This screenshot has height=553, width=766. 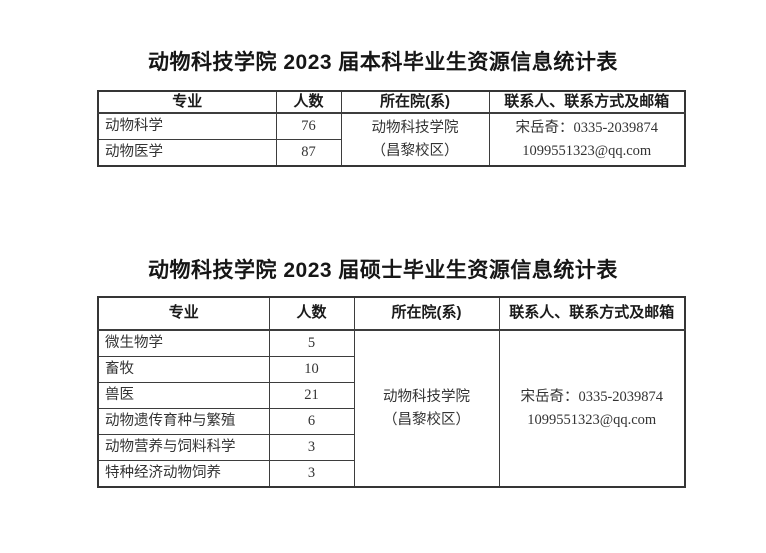 What do you see at coordinates (183, 474) in the screenshot?
I see `major-cell: 特种经济动物饲养` at bounding box center [183, 474].